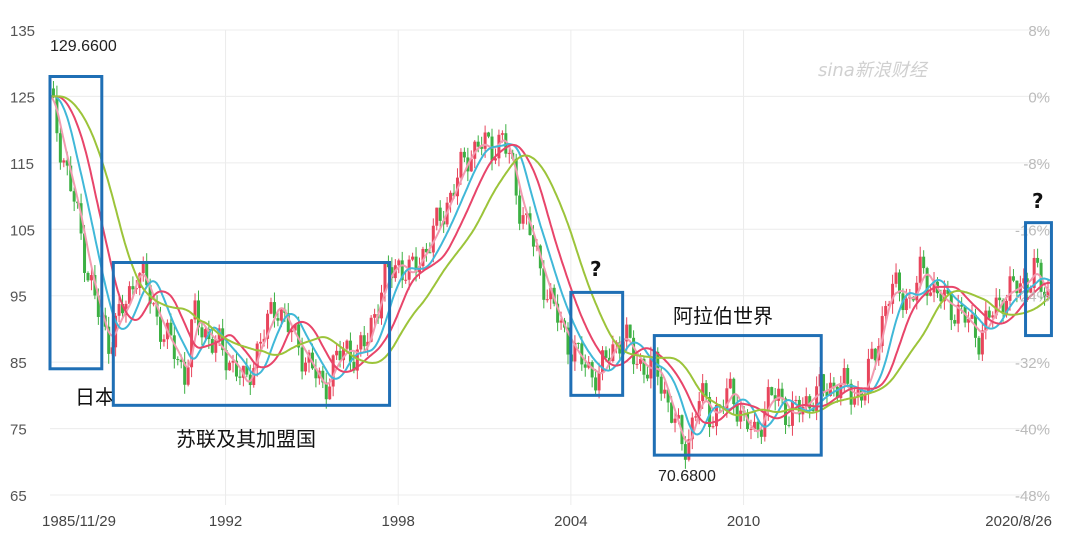 The height and width of the screenshot is (535, 1080). I want to click on min-price-label: 70.6800, so click(687, 476).